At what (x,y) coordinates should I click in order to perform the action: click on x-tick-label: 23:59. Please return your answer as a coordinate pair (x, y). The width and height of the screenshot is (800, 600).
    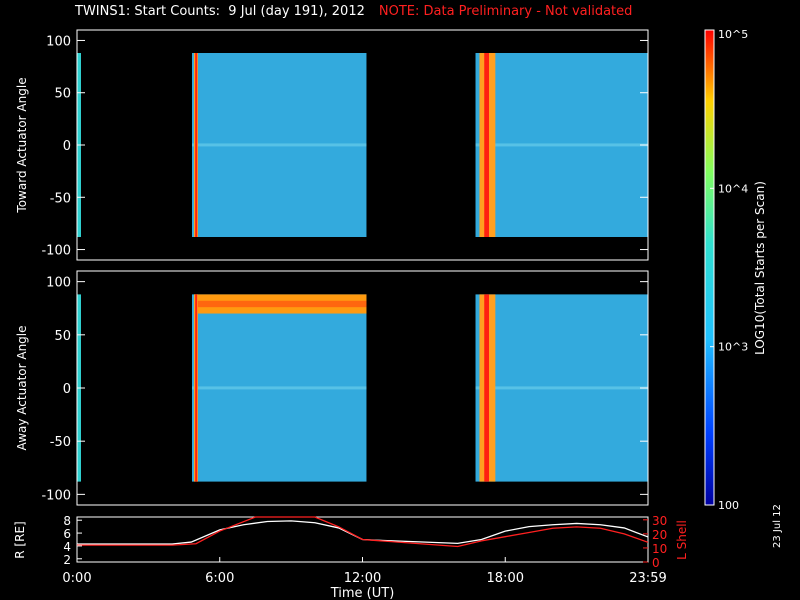
    Looking at the image, I should click on (647, 578).